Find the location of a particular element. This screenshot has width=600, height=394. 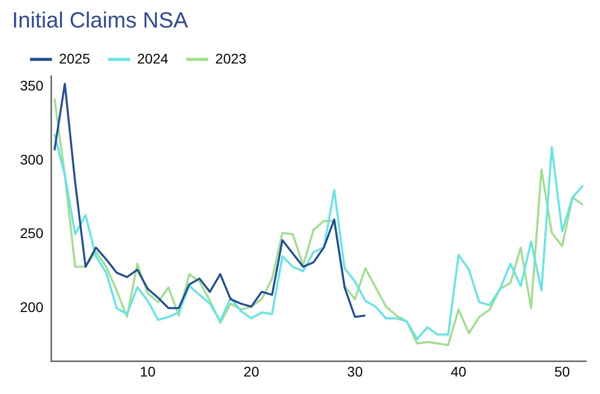

y-tick-label: 350 is located at coordinates (32, 86).